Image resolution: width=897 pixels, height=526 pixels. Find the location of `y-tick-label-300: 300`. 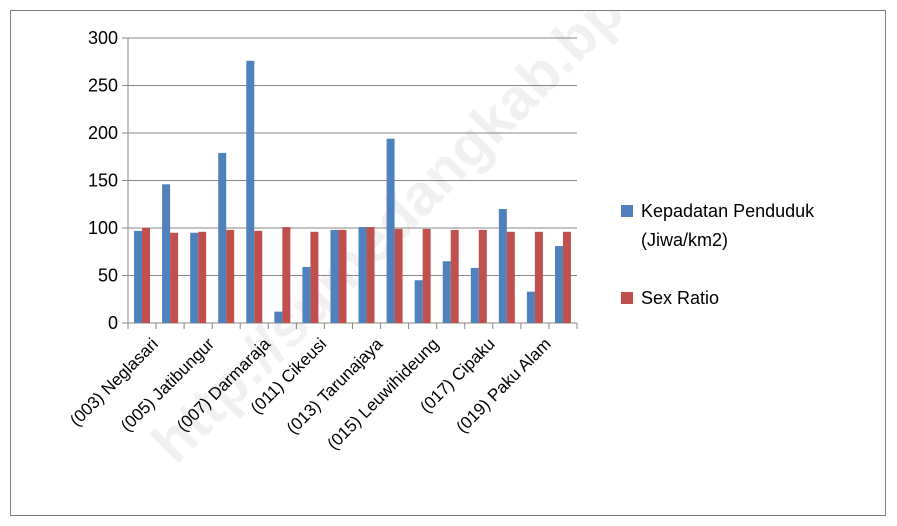

y-tick-label-300: 300 is located at coordinates (103, 38).